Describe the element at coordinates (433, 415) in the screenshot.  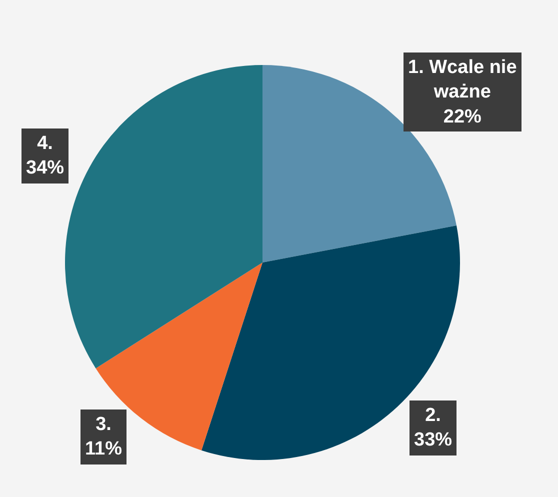
I see `slice-label: 2.` at that location.